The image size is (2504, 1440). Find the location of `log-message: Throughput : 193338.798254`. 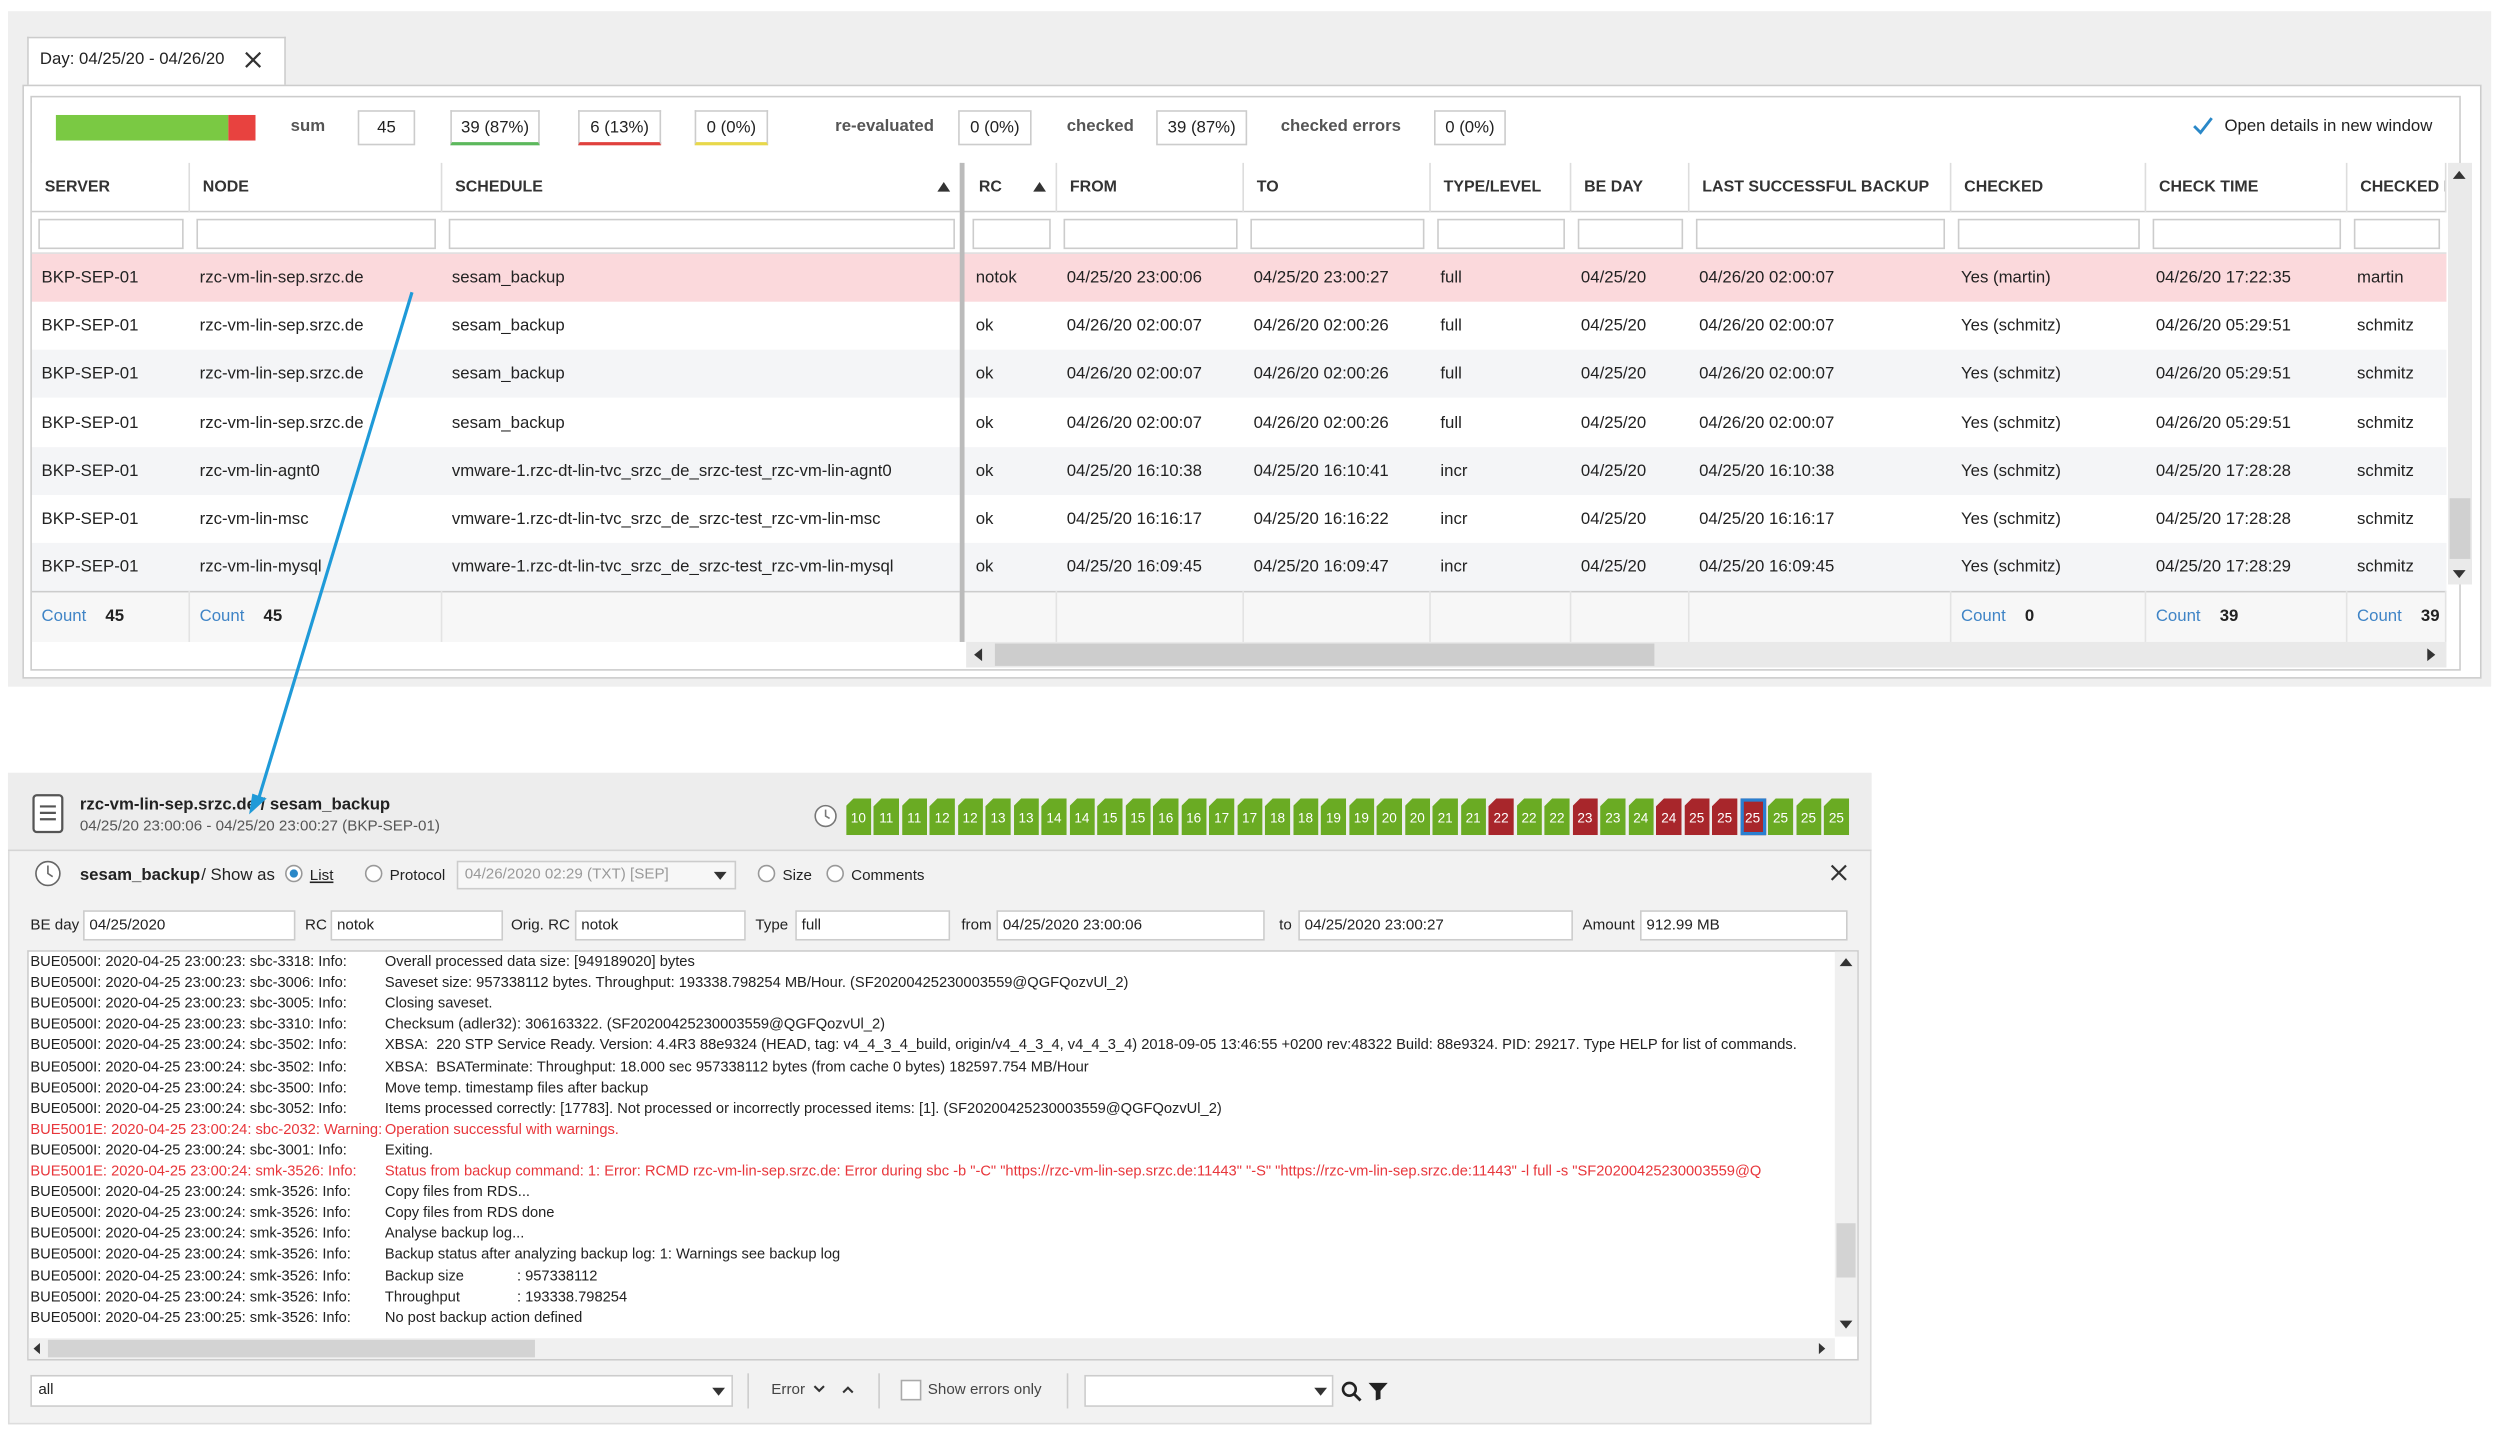

log-message: Throughput : 193338.798254 is located at coordinates (506, 1296).